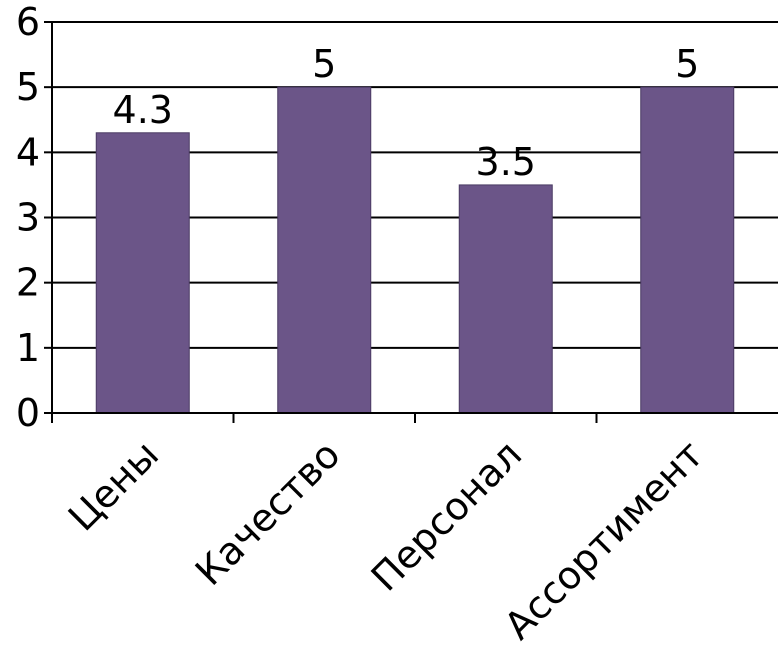  What do you see at coordinates (506, 162) in the screenshot?
I see `data-label: 3.5` at bounding box center [506, 162].